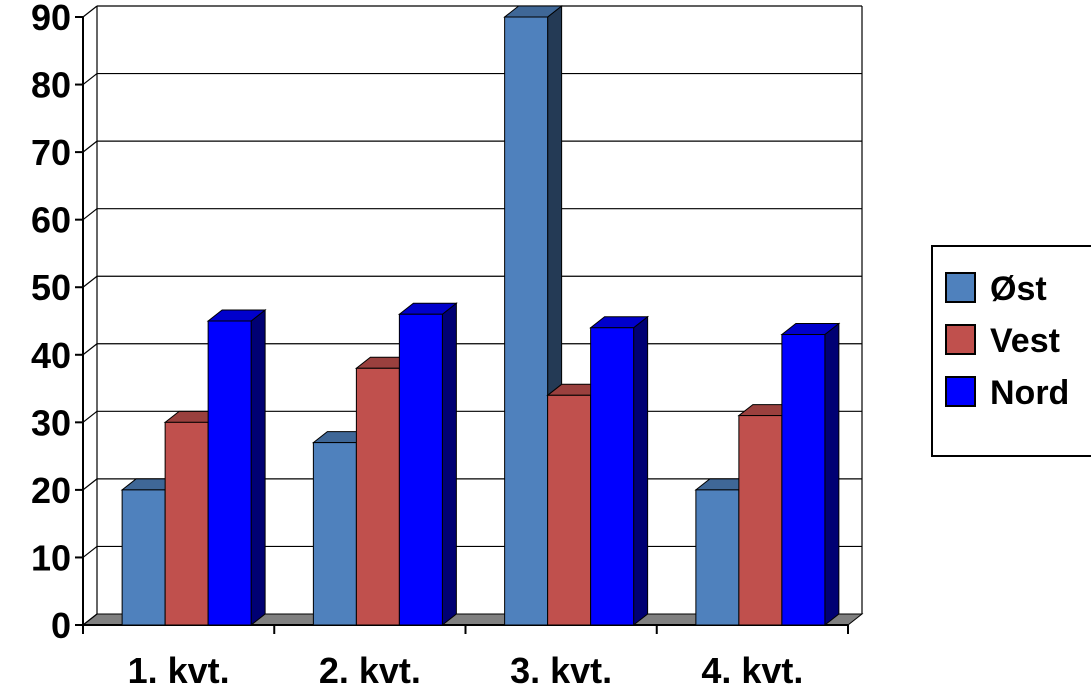  I want to click on y-tick-label: 70, so click(51, 152).